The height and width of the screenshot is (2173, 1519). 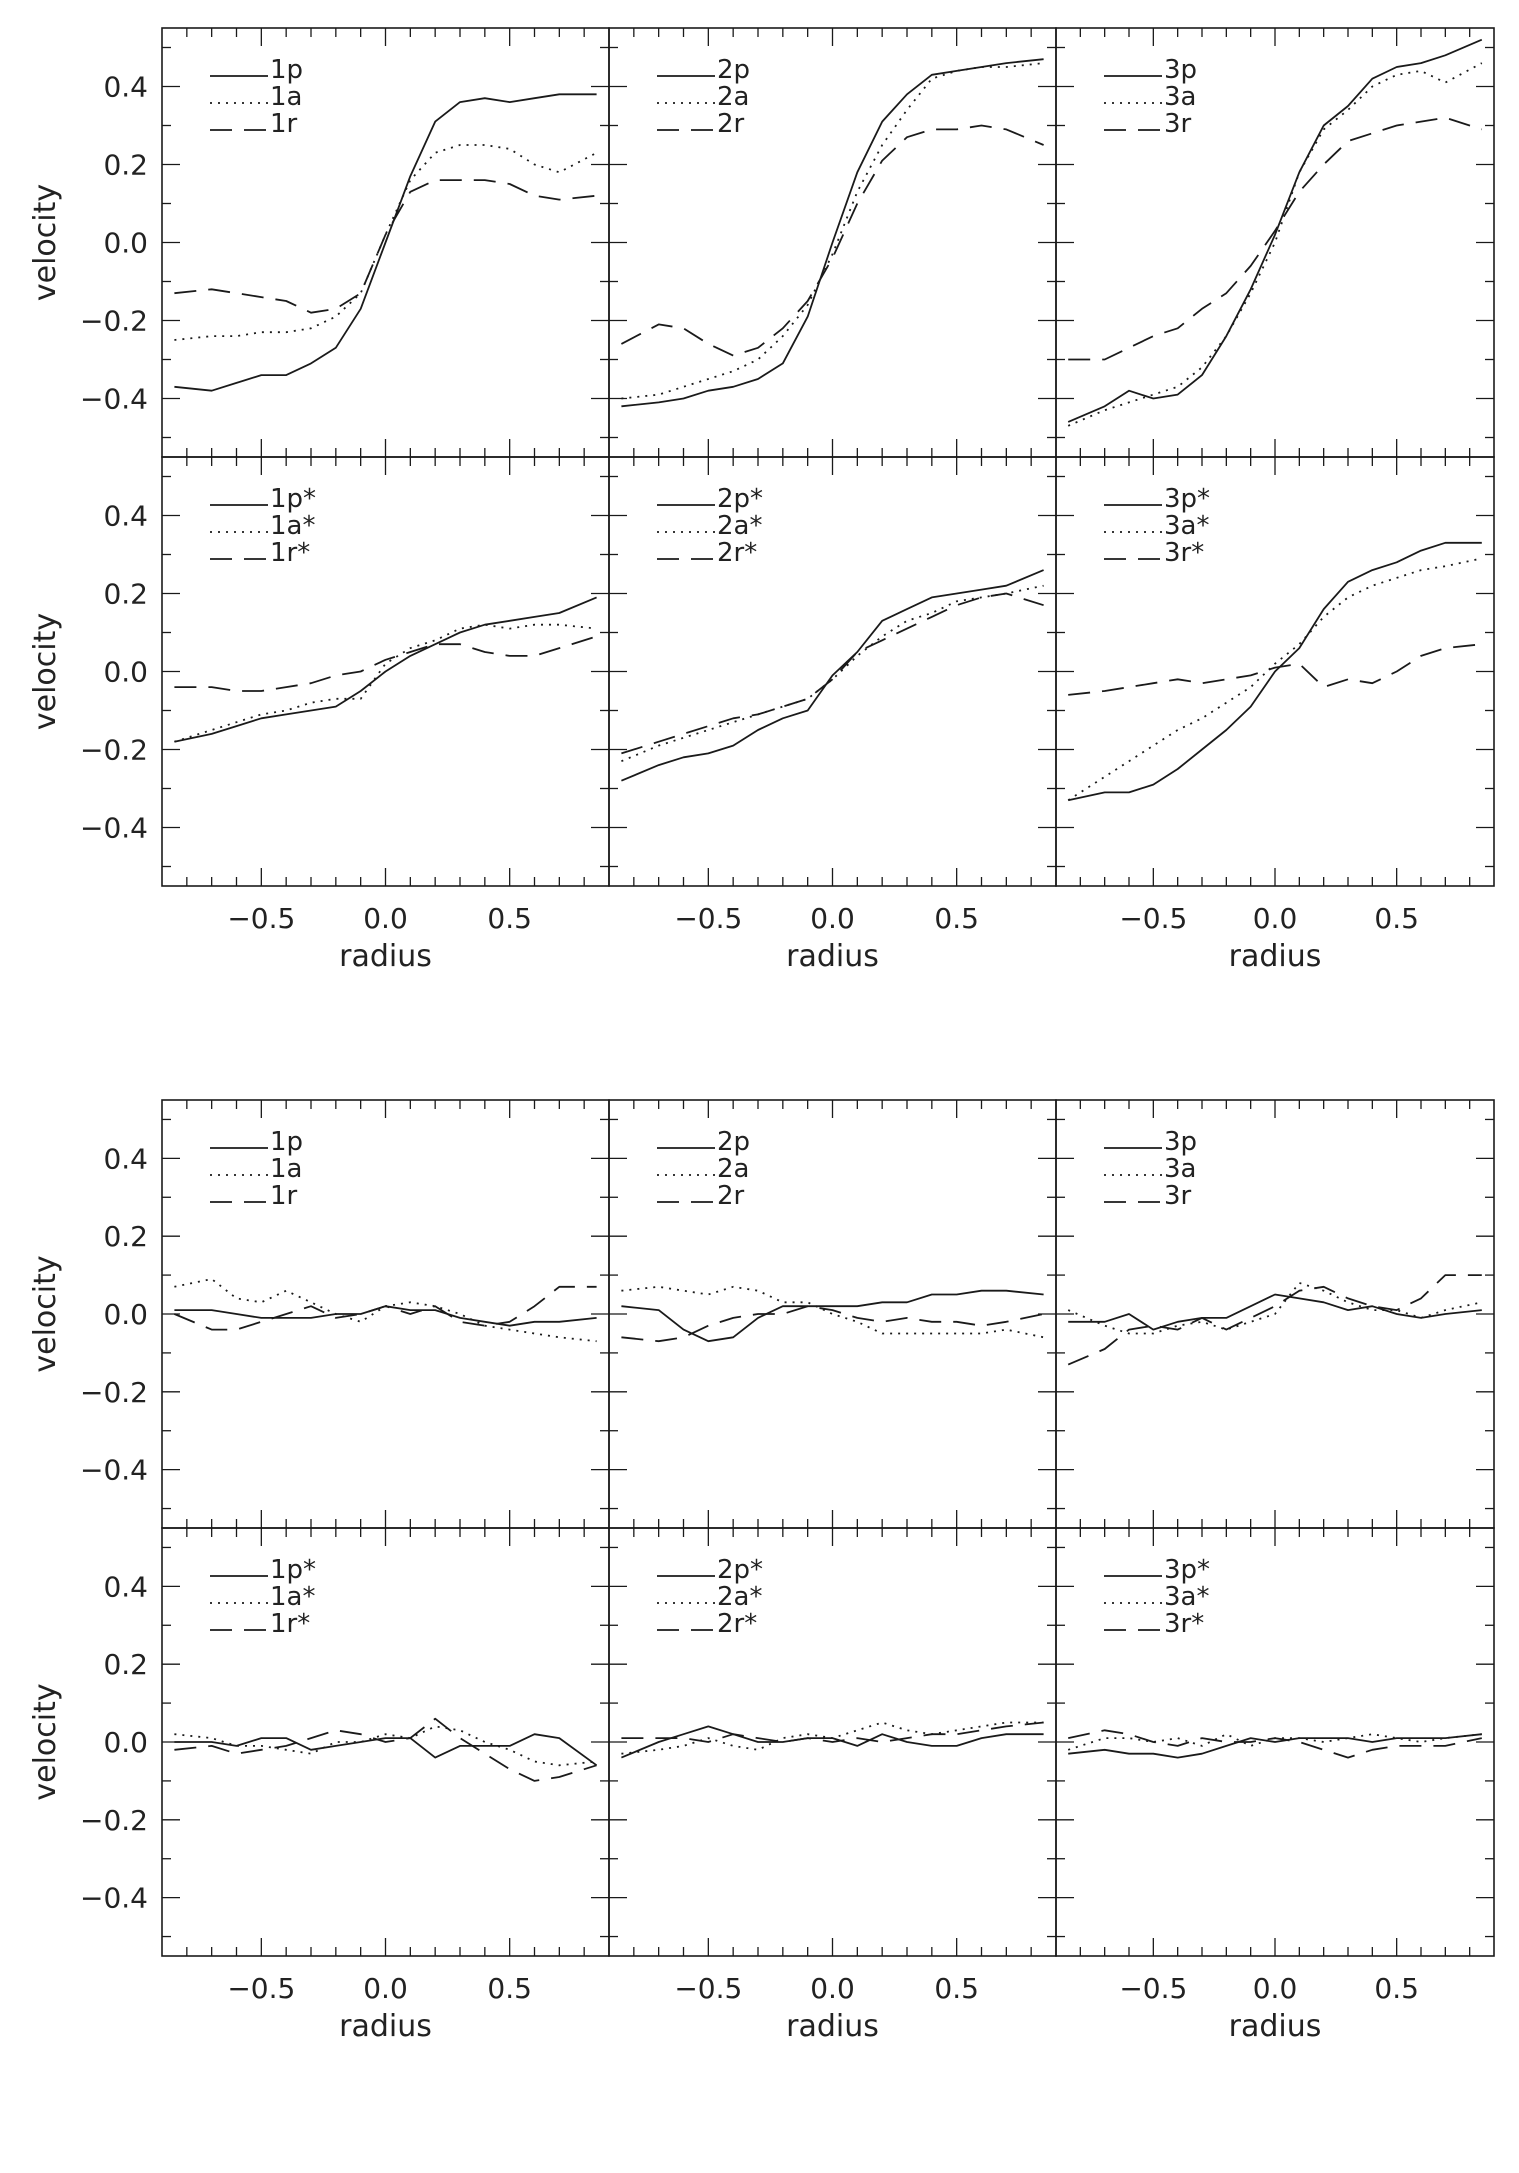 What do you see at coordinates (739, 526) in the screenshot?
I see `legend-label: 2a*` at bounding box center [739, 526].